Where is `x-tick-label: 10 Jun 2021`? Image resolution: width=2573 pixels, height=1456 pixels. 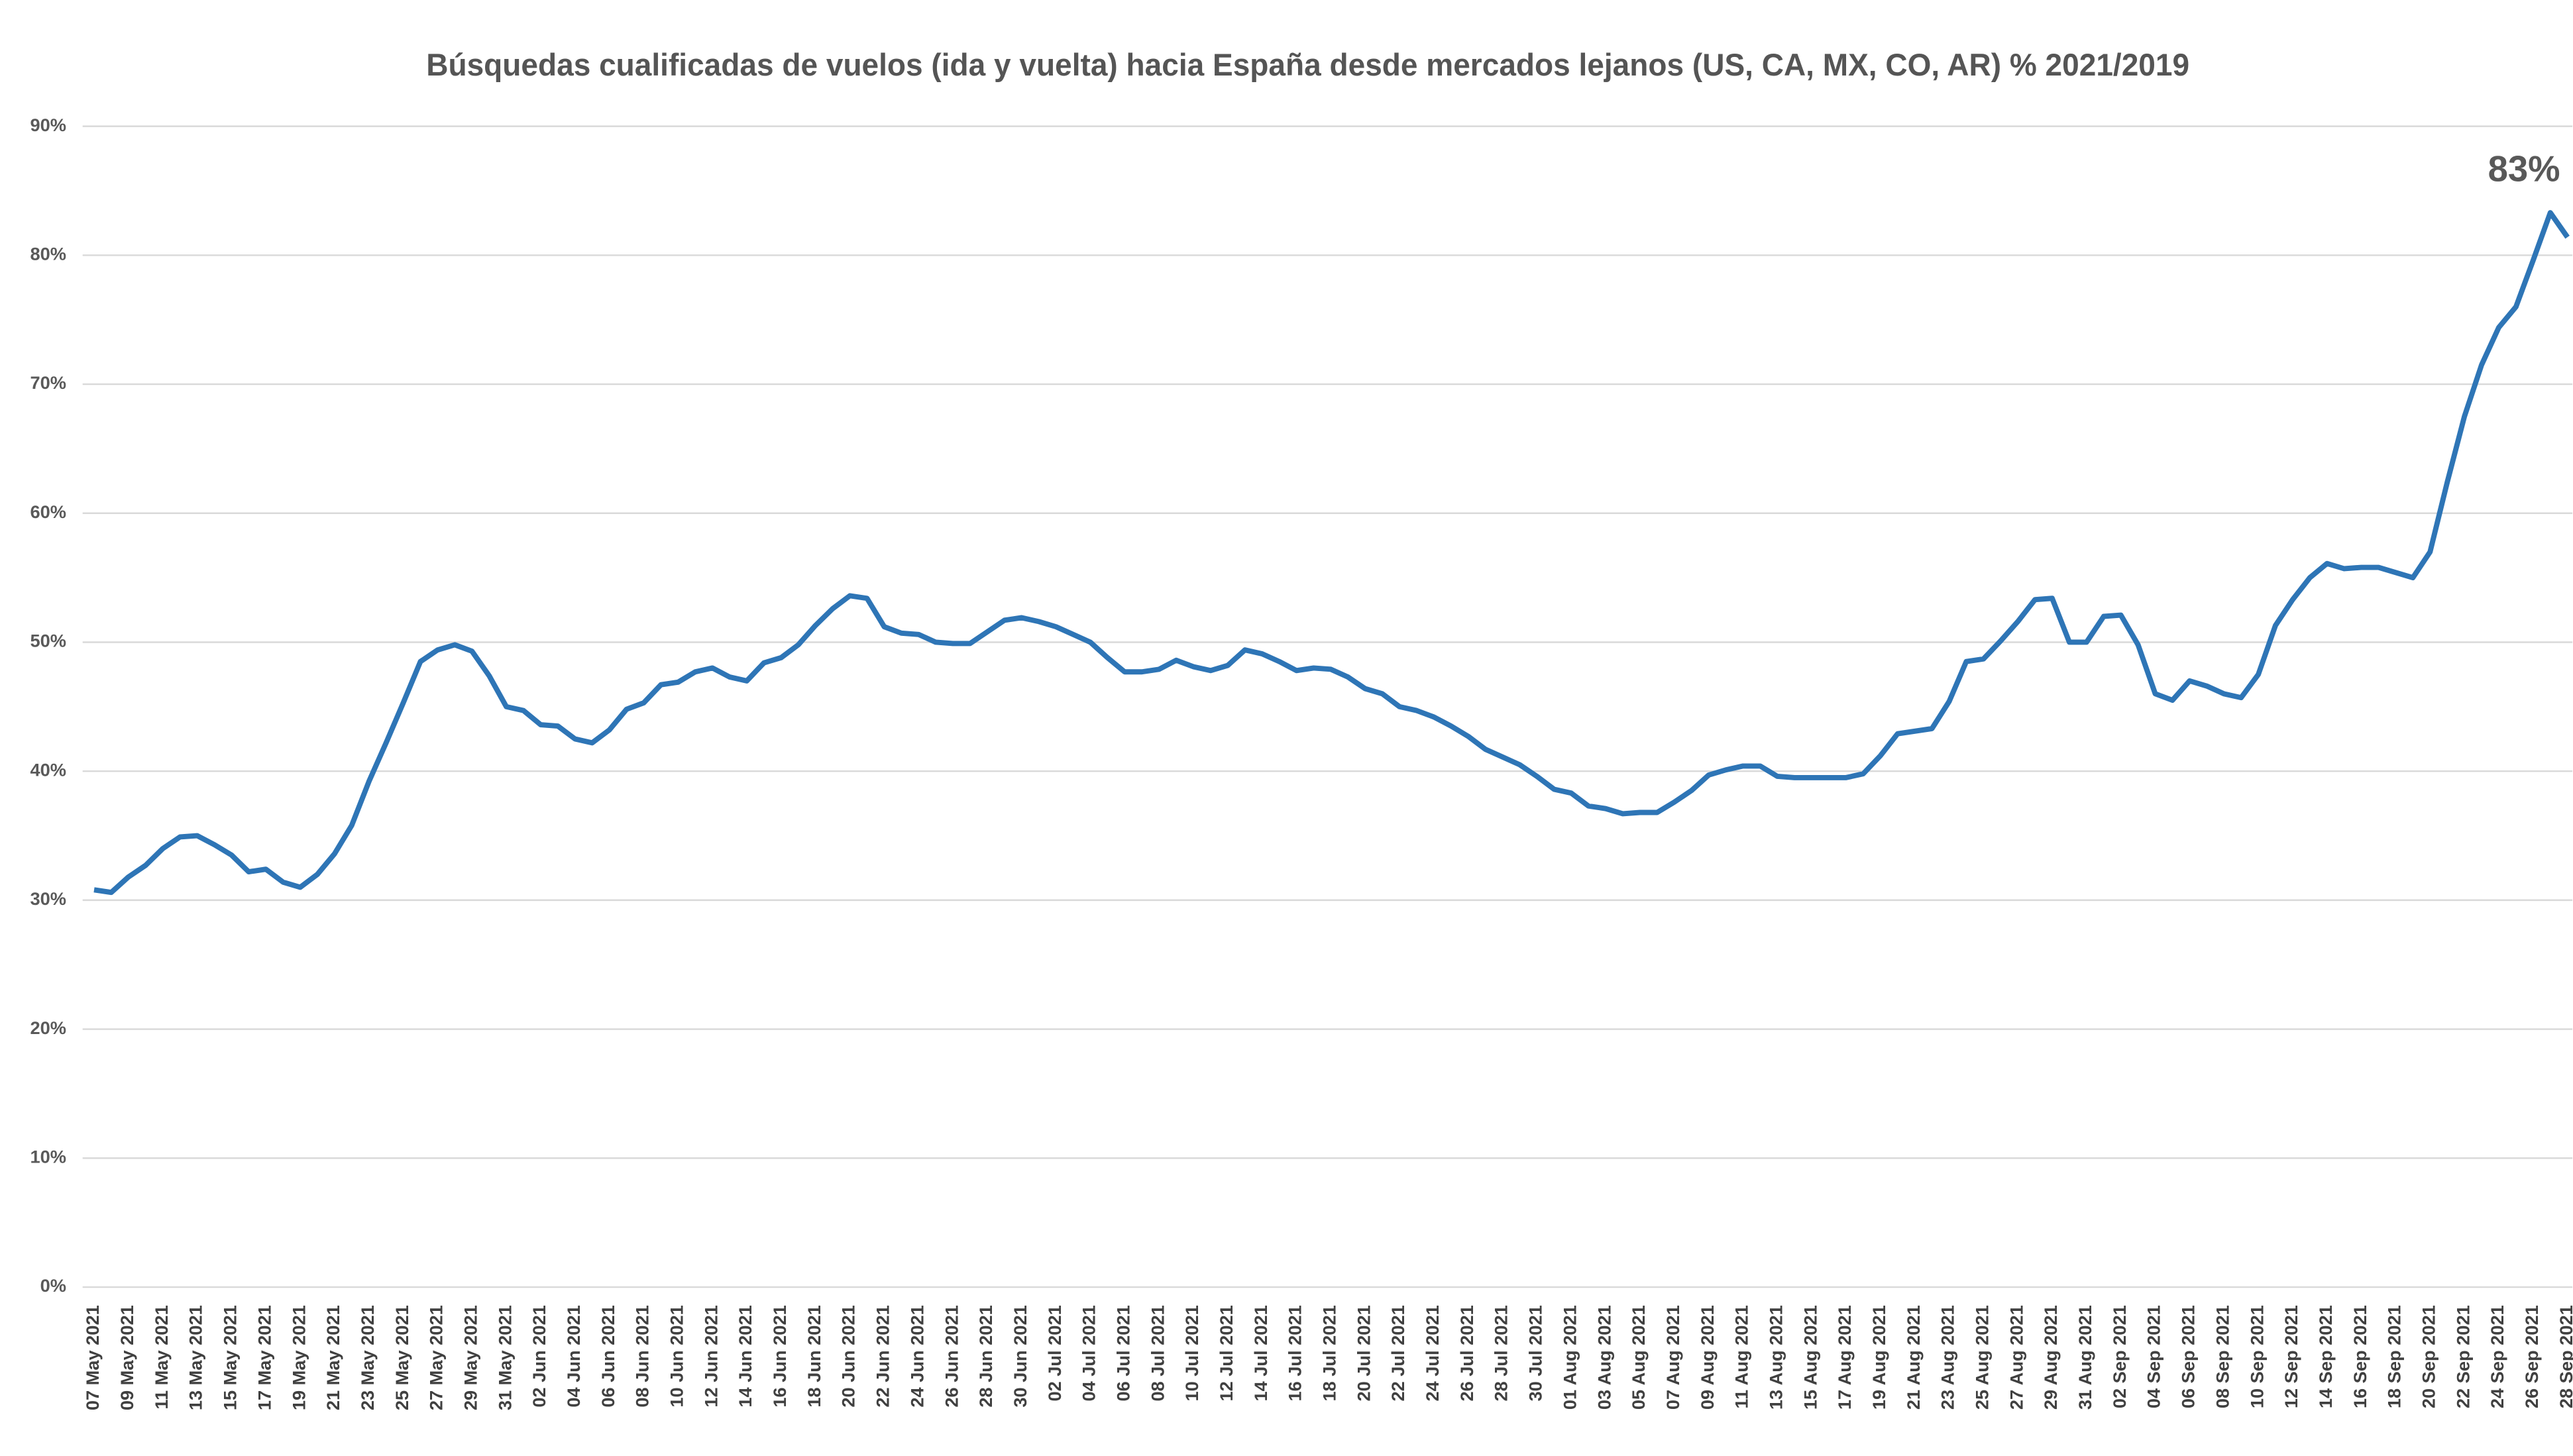
x-tick-label: 10 Jun 2021 is located at coordinates (677, 1356).